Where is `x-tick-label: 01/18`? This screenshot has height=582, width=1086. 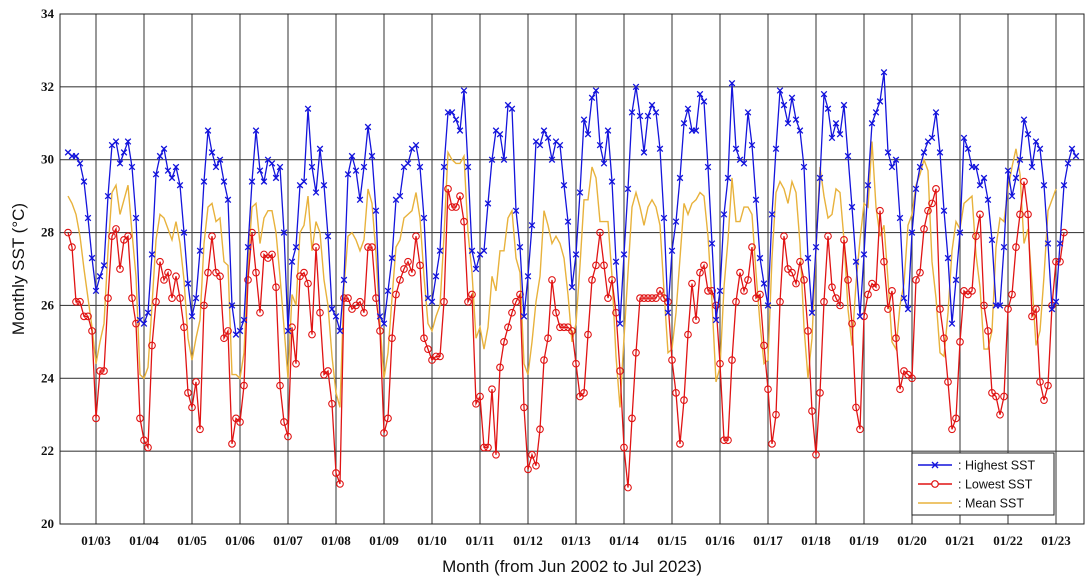 x-tick-label: 01/18 is located at coordinates (816, 540).